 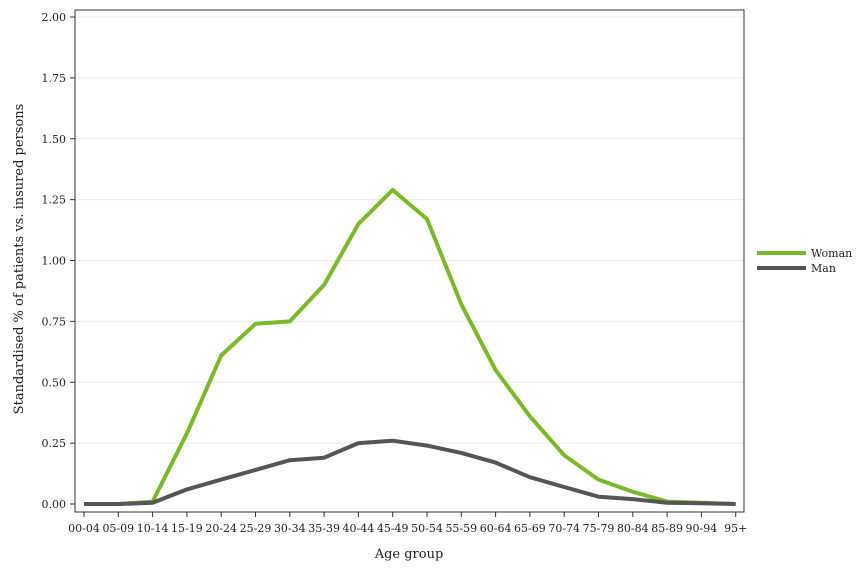 I want to click on x-tick-label: 35-39, so click(x=324, y=528).